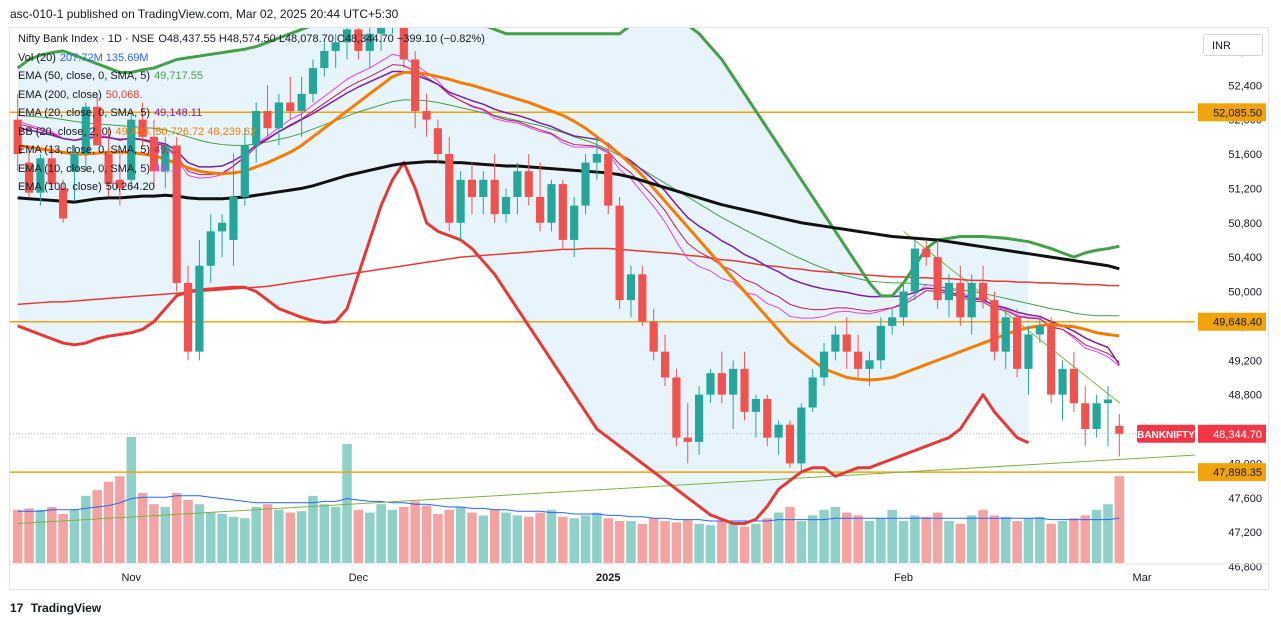  Describe the element at coordinates (84, 150) in the screenshot. I see `legend-label: EMA (13, close, 0, SMA, 5)` at that location.